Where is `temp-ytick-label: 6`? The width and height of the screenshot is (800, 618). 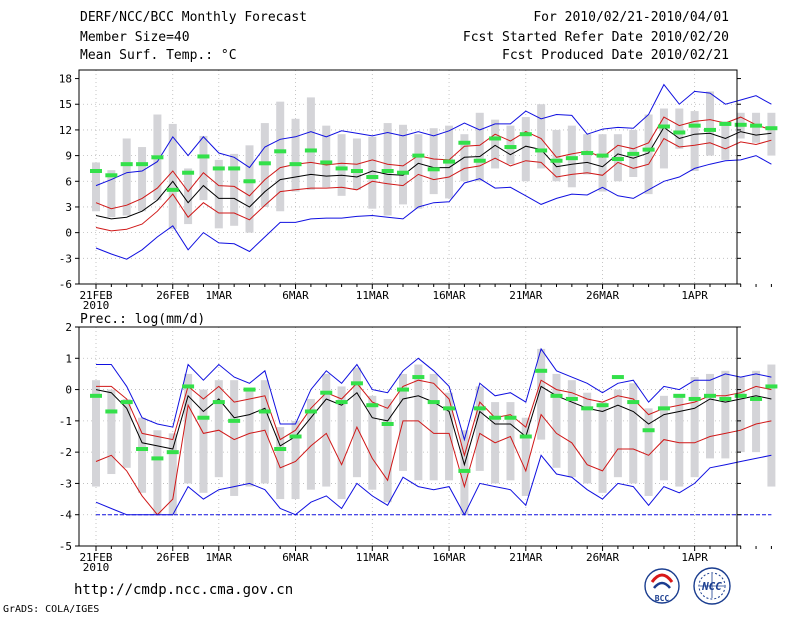 temp-ytick-label: 6 is located at coordinates (68, 181).